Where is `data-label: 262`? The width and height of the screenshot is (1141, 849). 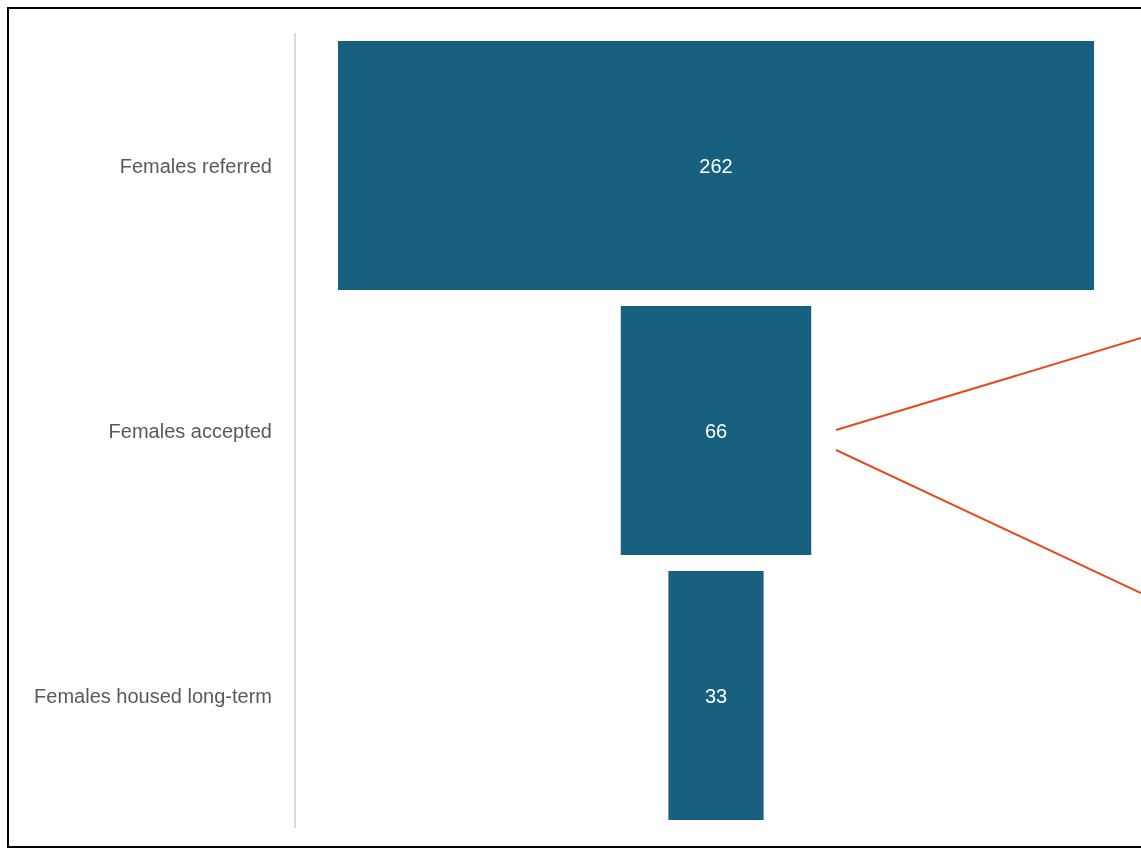
data-label: 262 is located at coordinates (716, 165).